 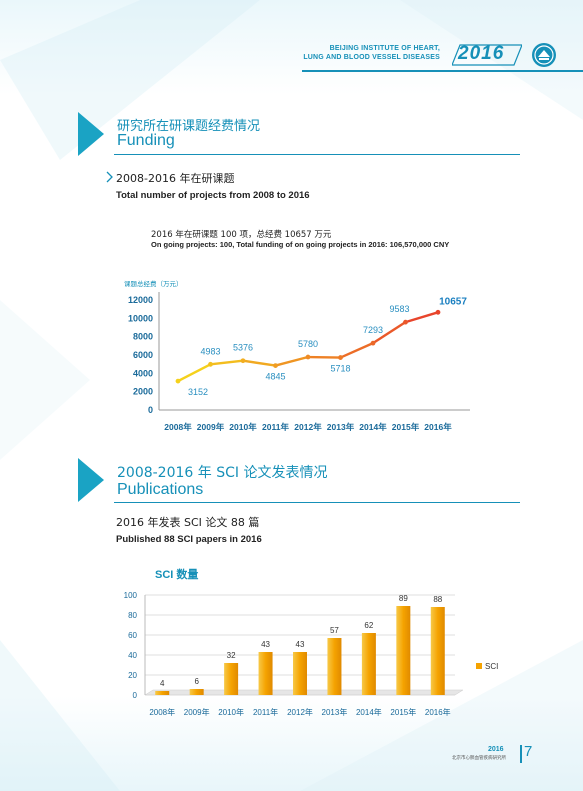 What do you see at coordinates (479, 666) in the screenshot?
I see `sci-legend-swatch` at bounding box center [479, 666].